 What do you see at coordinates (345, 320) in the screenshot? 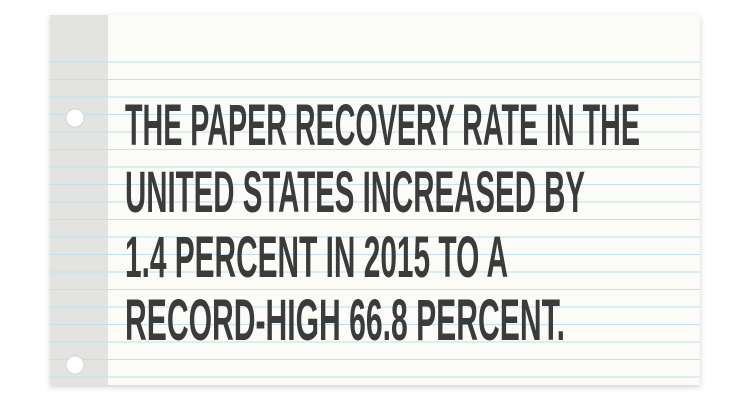
I see `text-line: RECORD-HIGH 66.8 PERCENT.` at bounding box center [345, 320].